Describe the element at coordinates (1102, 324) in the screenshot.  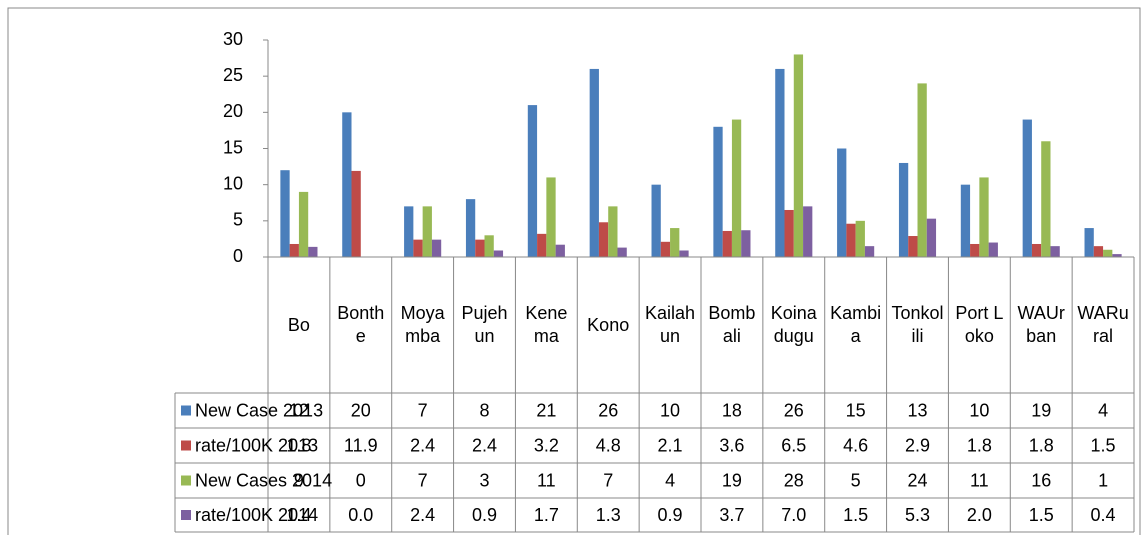
I see `category-cell: WARural` at that location.